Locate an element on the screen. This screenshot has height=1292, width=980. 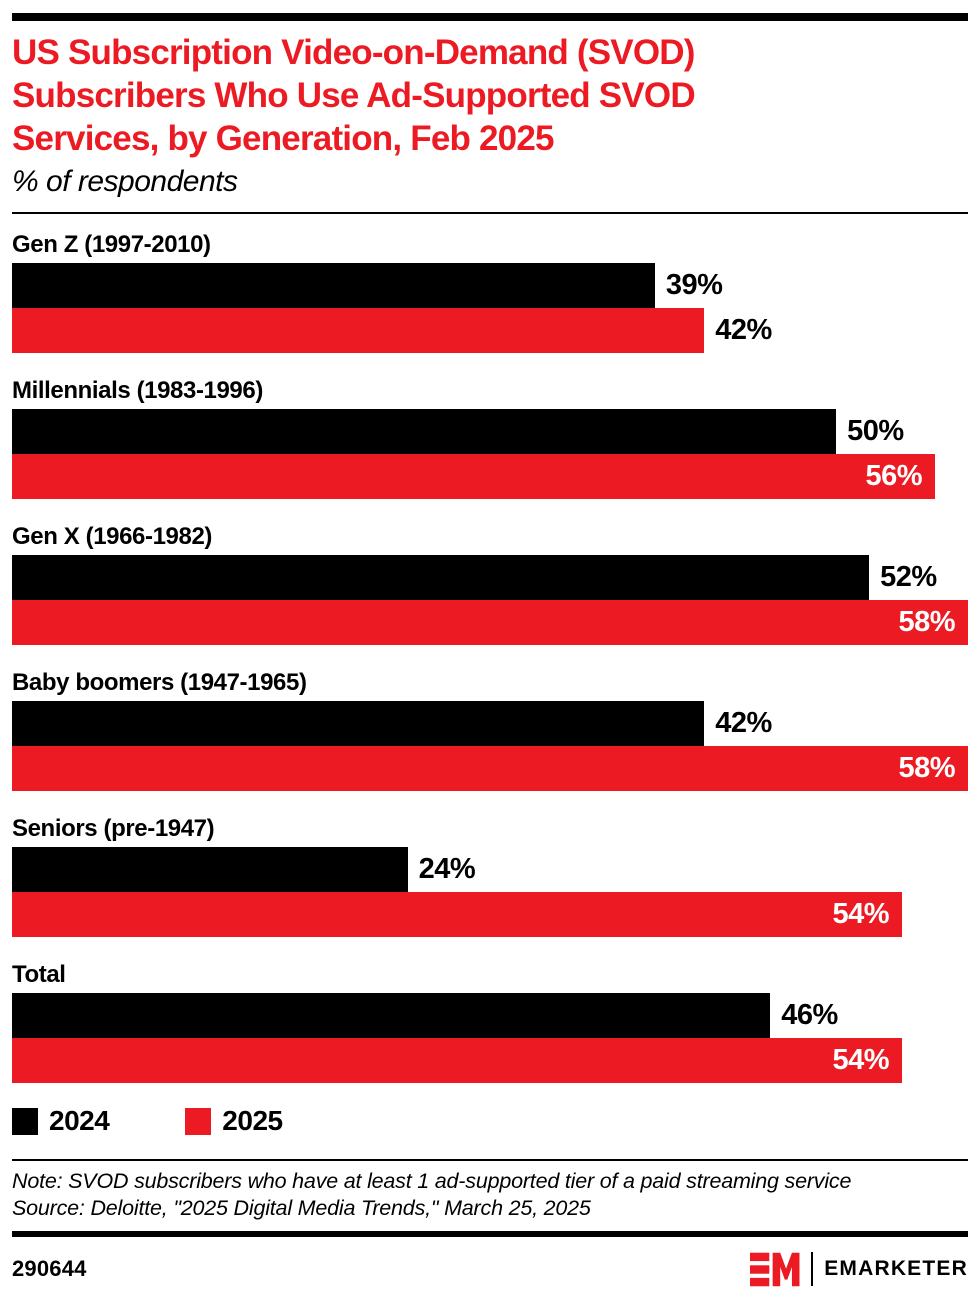
category-label: Total is located at coordinates (39, 974).